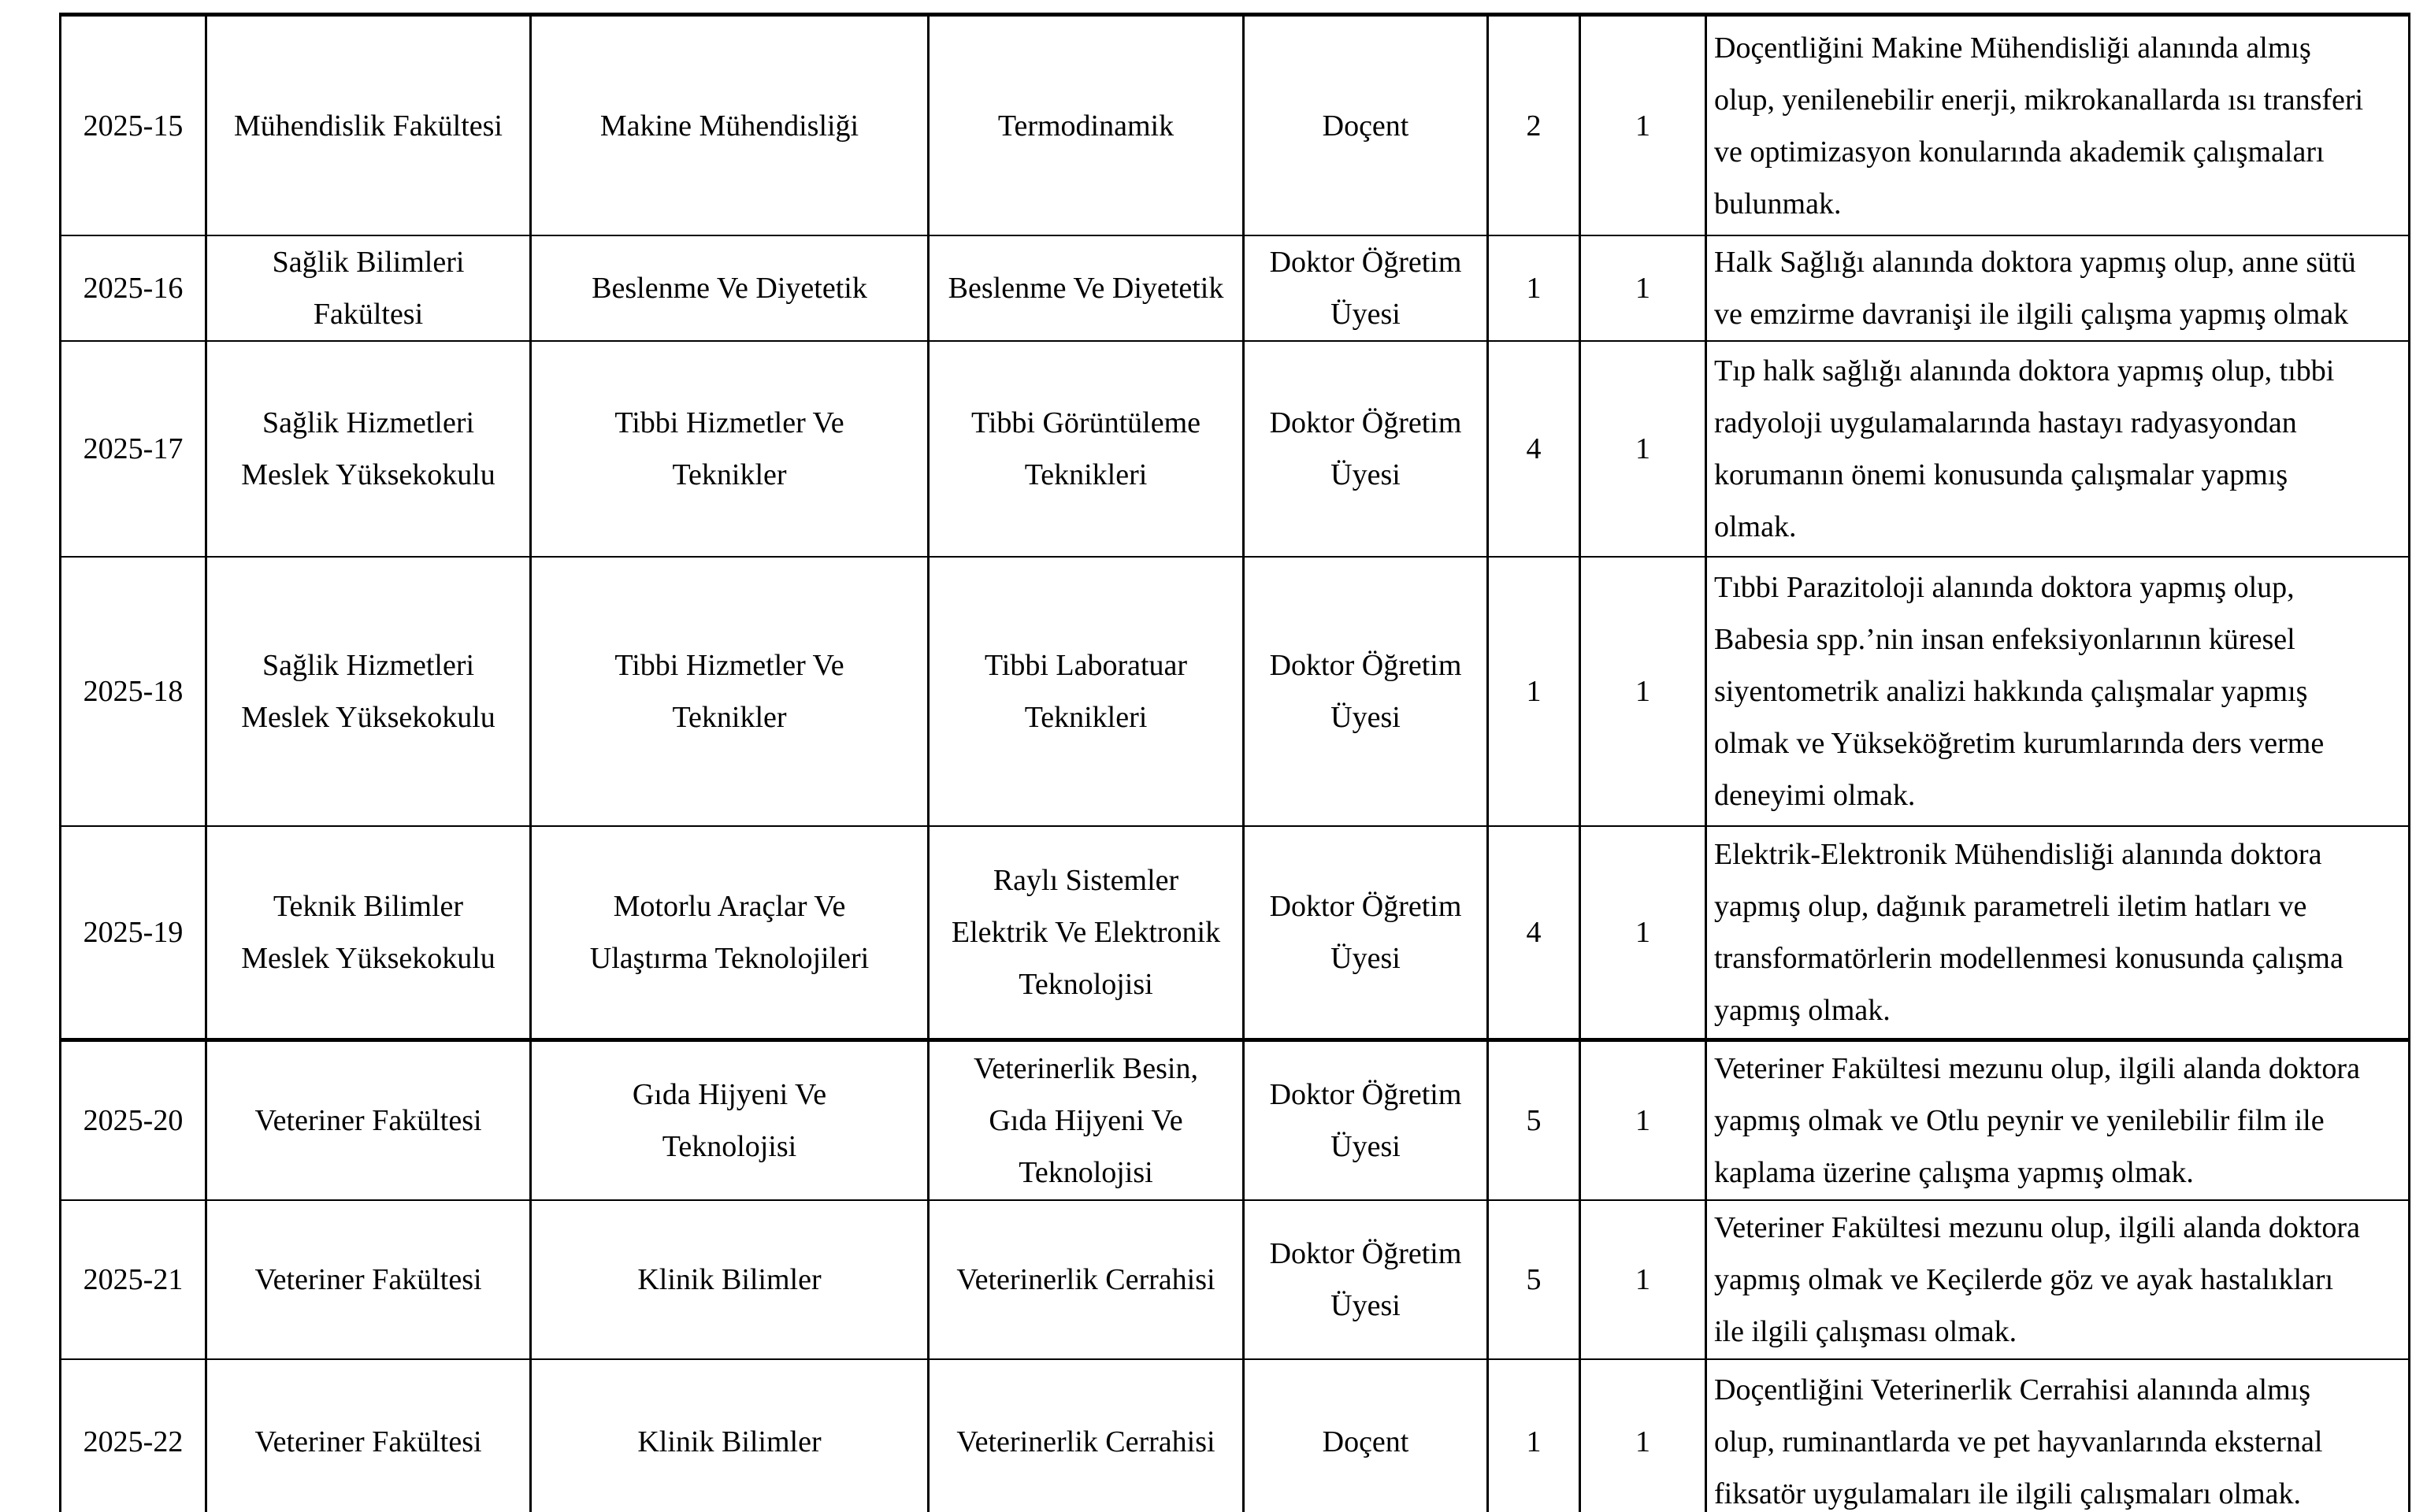  I want to click on cell-ilan-no: 2025-15, so click(133, 124).